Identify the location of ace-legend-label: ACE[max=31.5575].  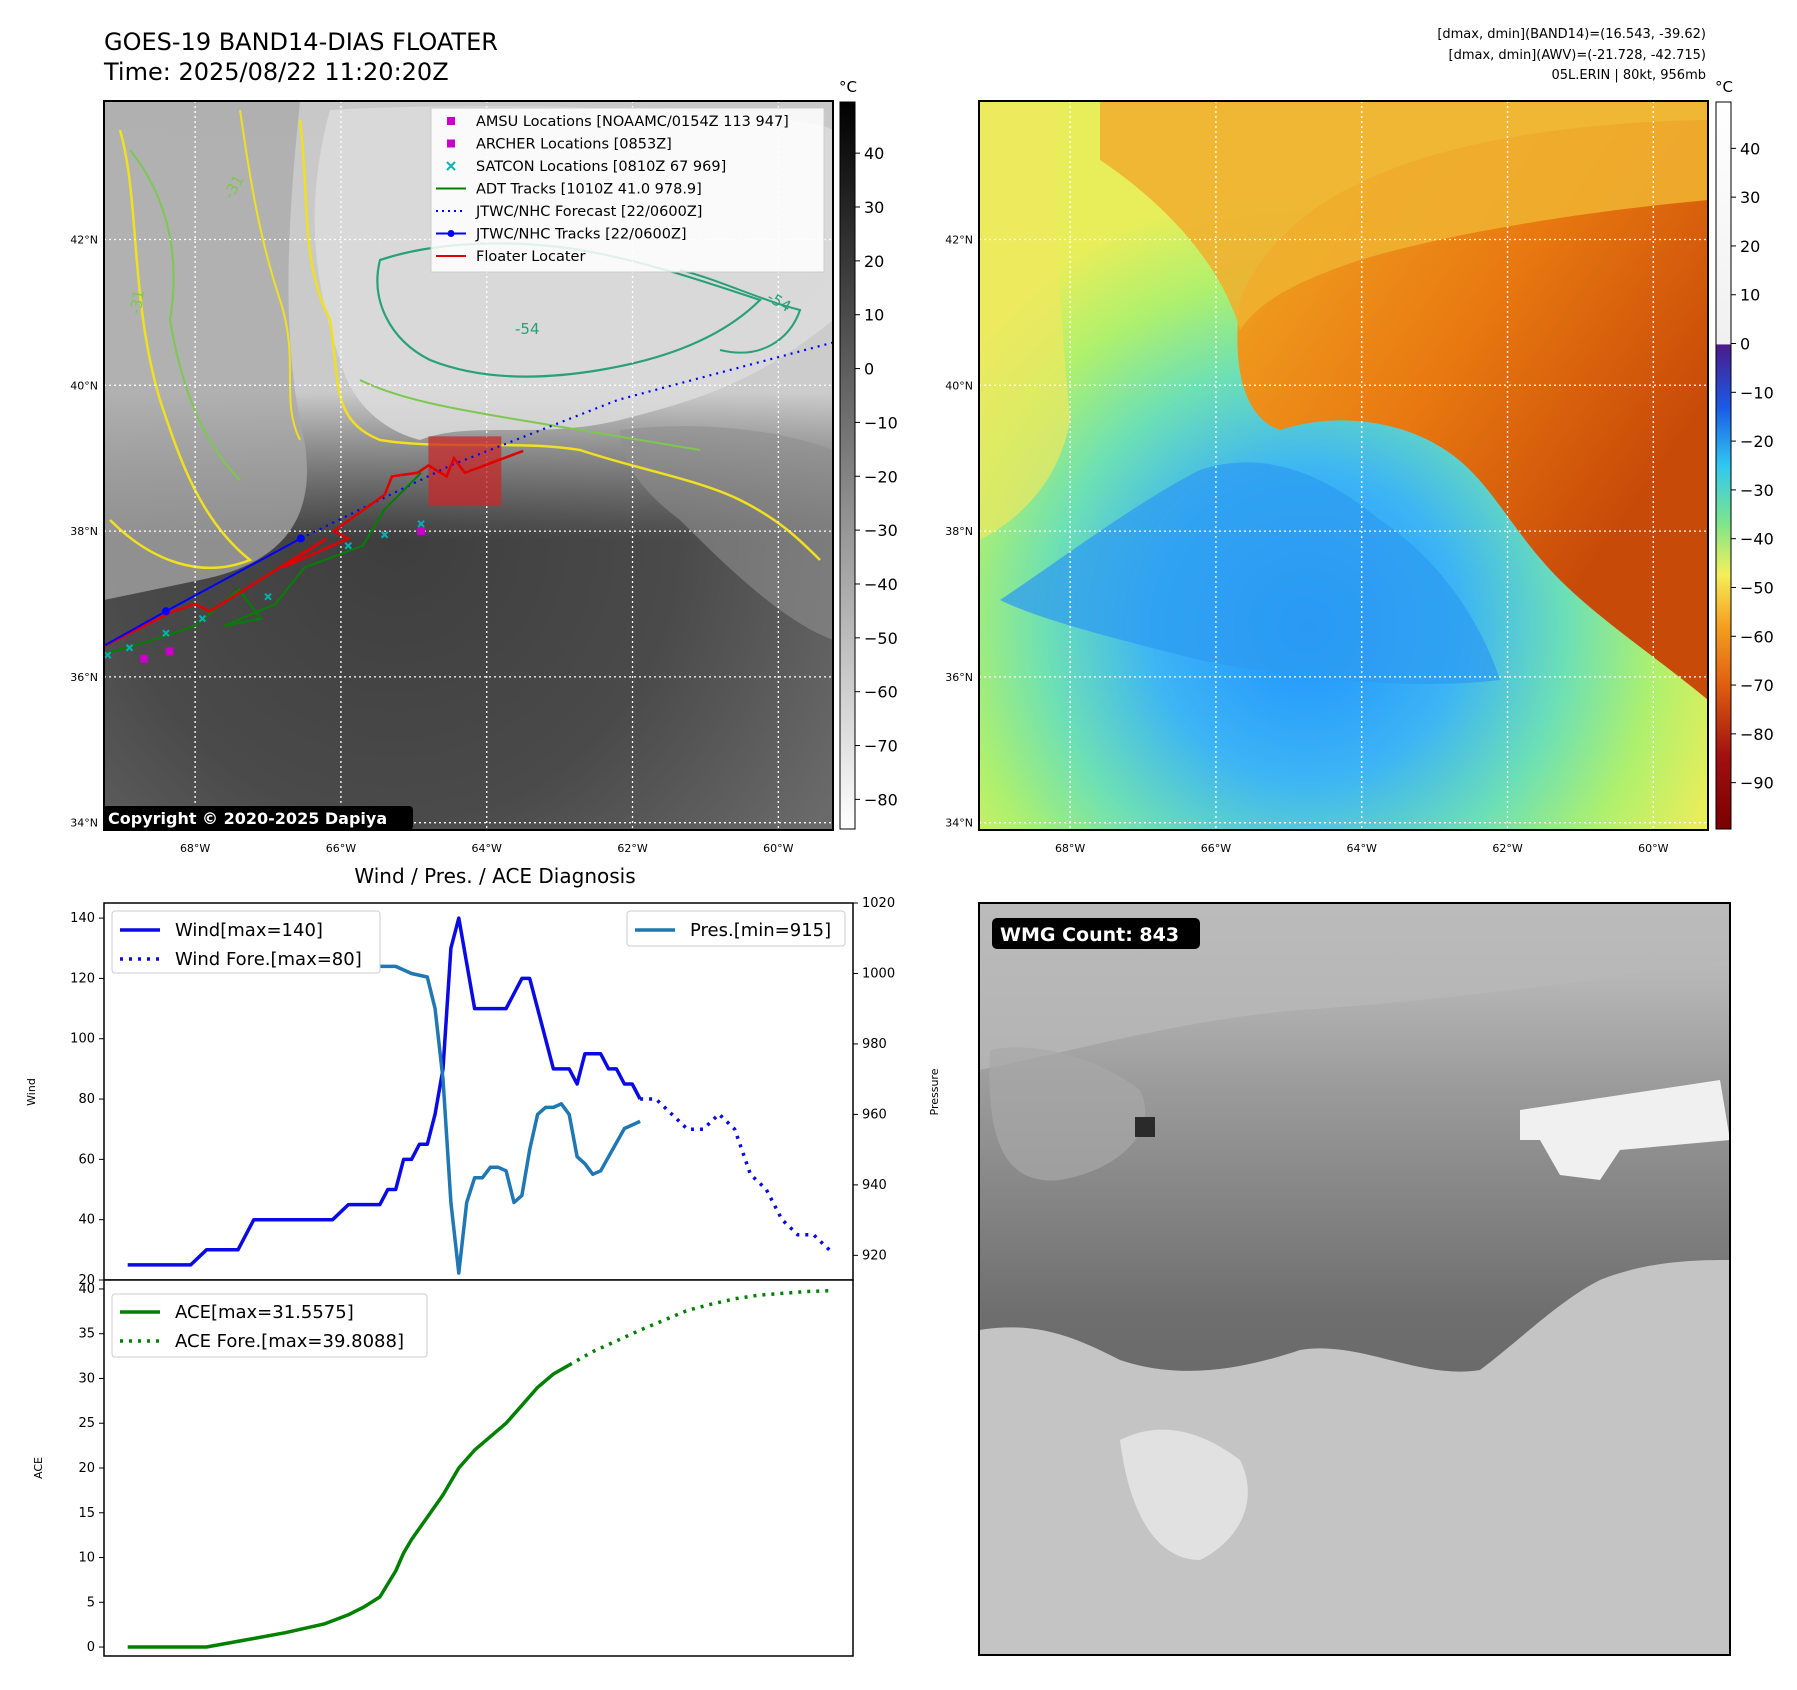
(264, 1312).